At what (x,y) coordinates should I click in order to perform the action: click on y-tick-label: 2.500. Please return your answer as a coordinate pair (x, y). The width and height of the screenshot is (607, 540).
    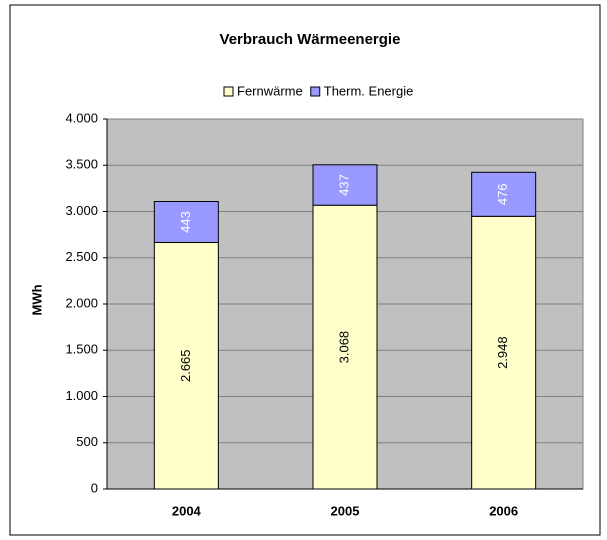
    Looking at the image, I should click on (81, 256).